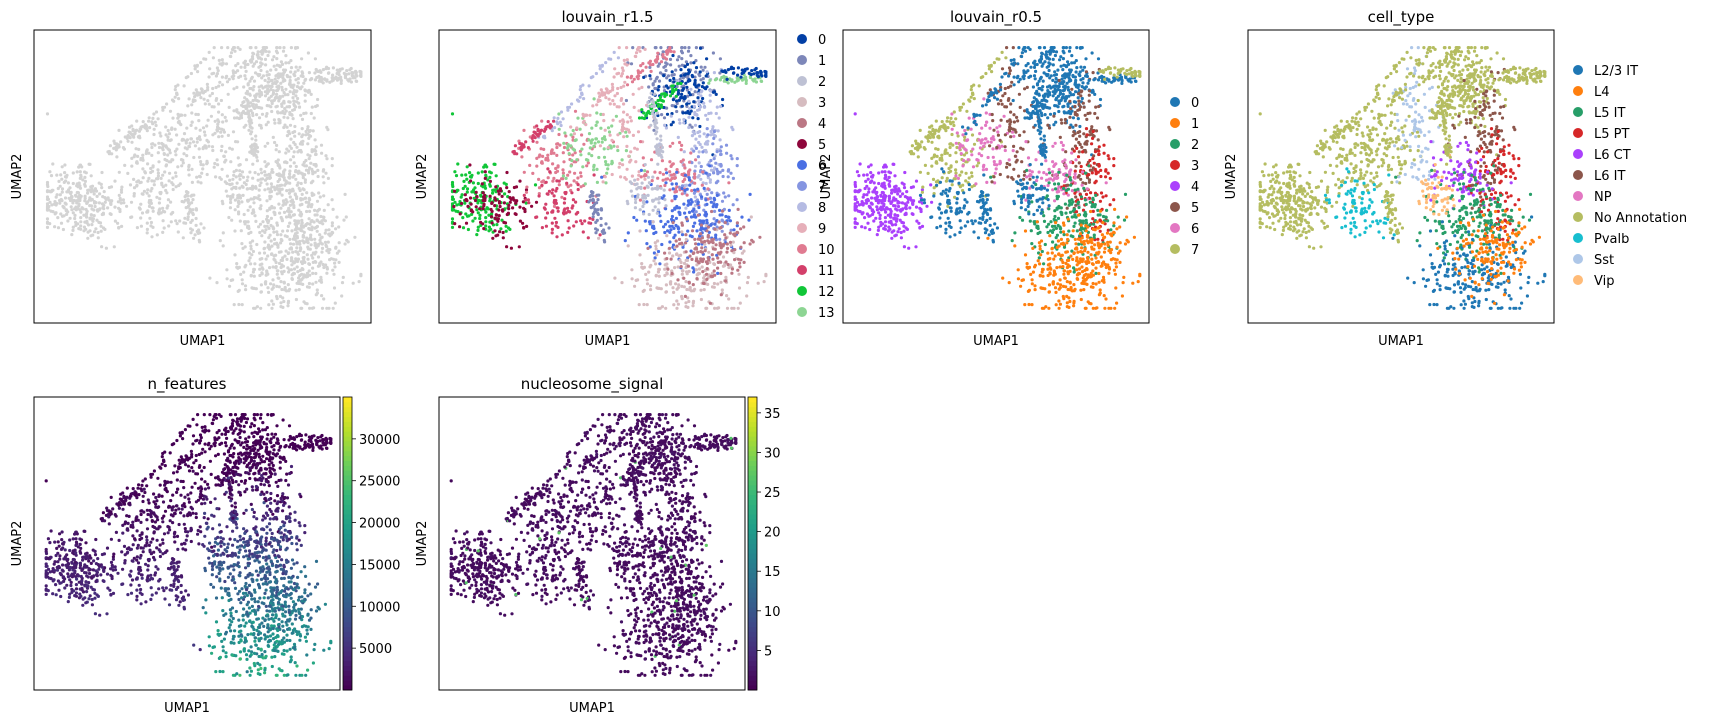 The width and height of the screenshot is (1711, 720). I want to click on legend-label: 5, so click(822, 145).